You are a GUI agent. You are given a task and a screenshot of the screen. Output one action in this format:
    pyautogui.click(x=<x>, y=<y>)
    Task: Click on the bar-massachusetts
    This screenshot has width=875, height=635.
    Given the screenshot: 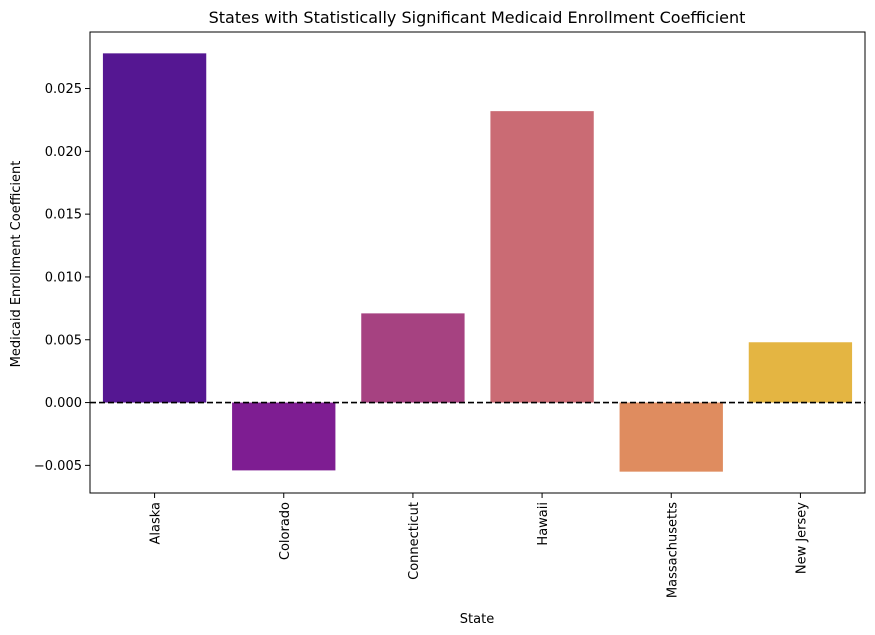 What is the action you would take?
    pyautogui.click(x=671, y=437)
    